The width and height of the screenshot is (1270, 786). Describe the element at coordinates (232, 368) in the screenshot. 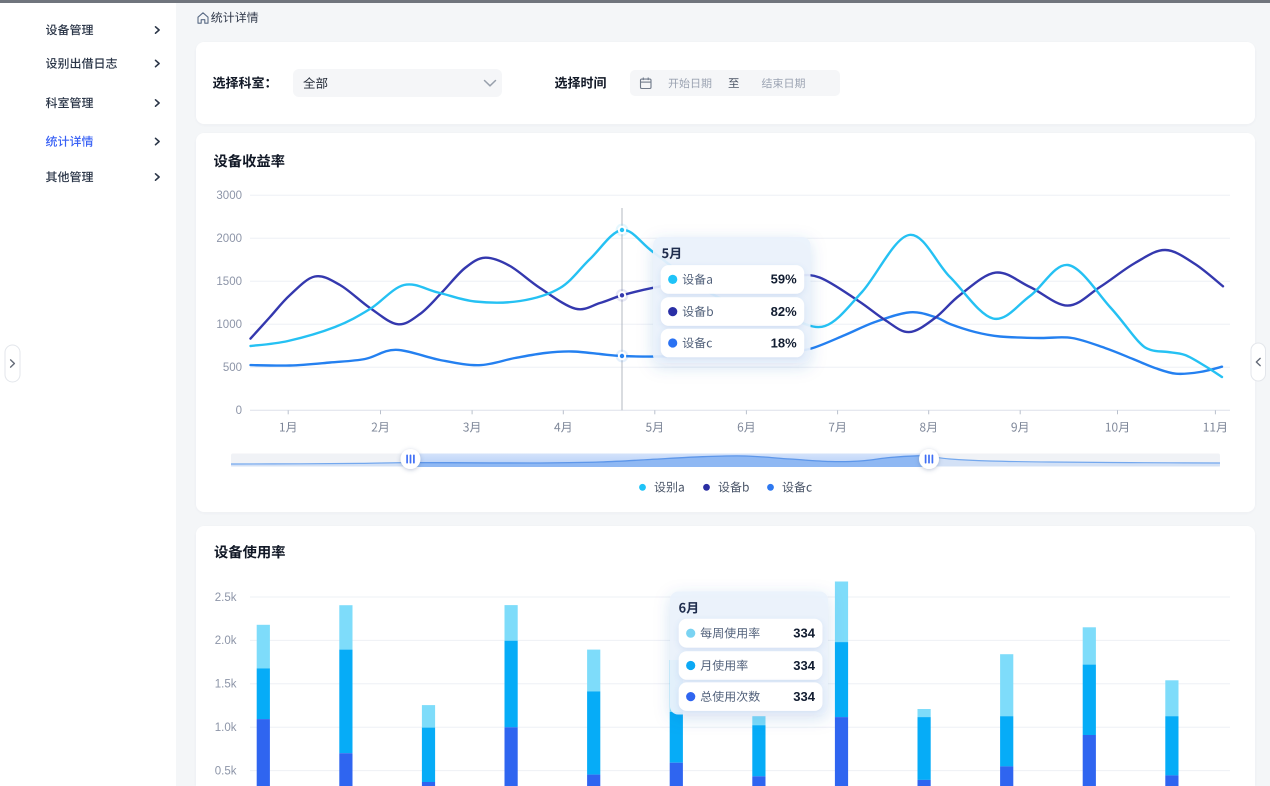

I see `svg-text: 500` at that location.